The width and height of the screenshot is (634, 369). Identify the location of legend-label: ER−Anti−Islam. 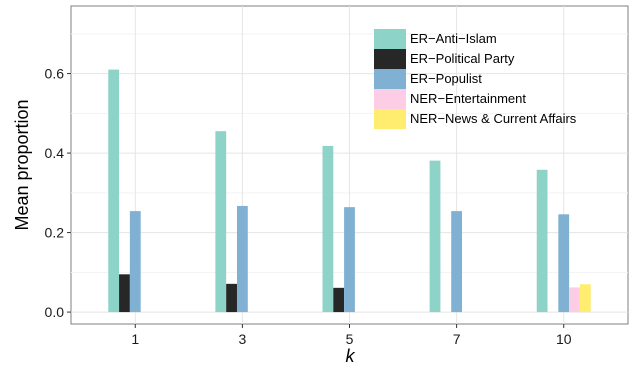
(453, 38).